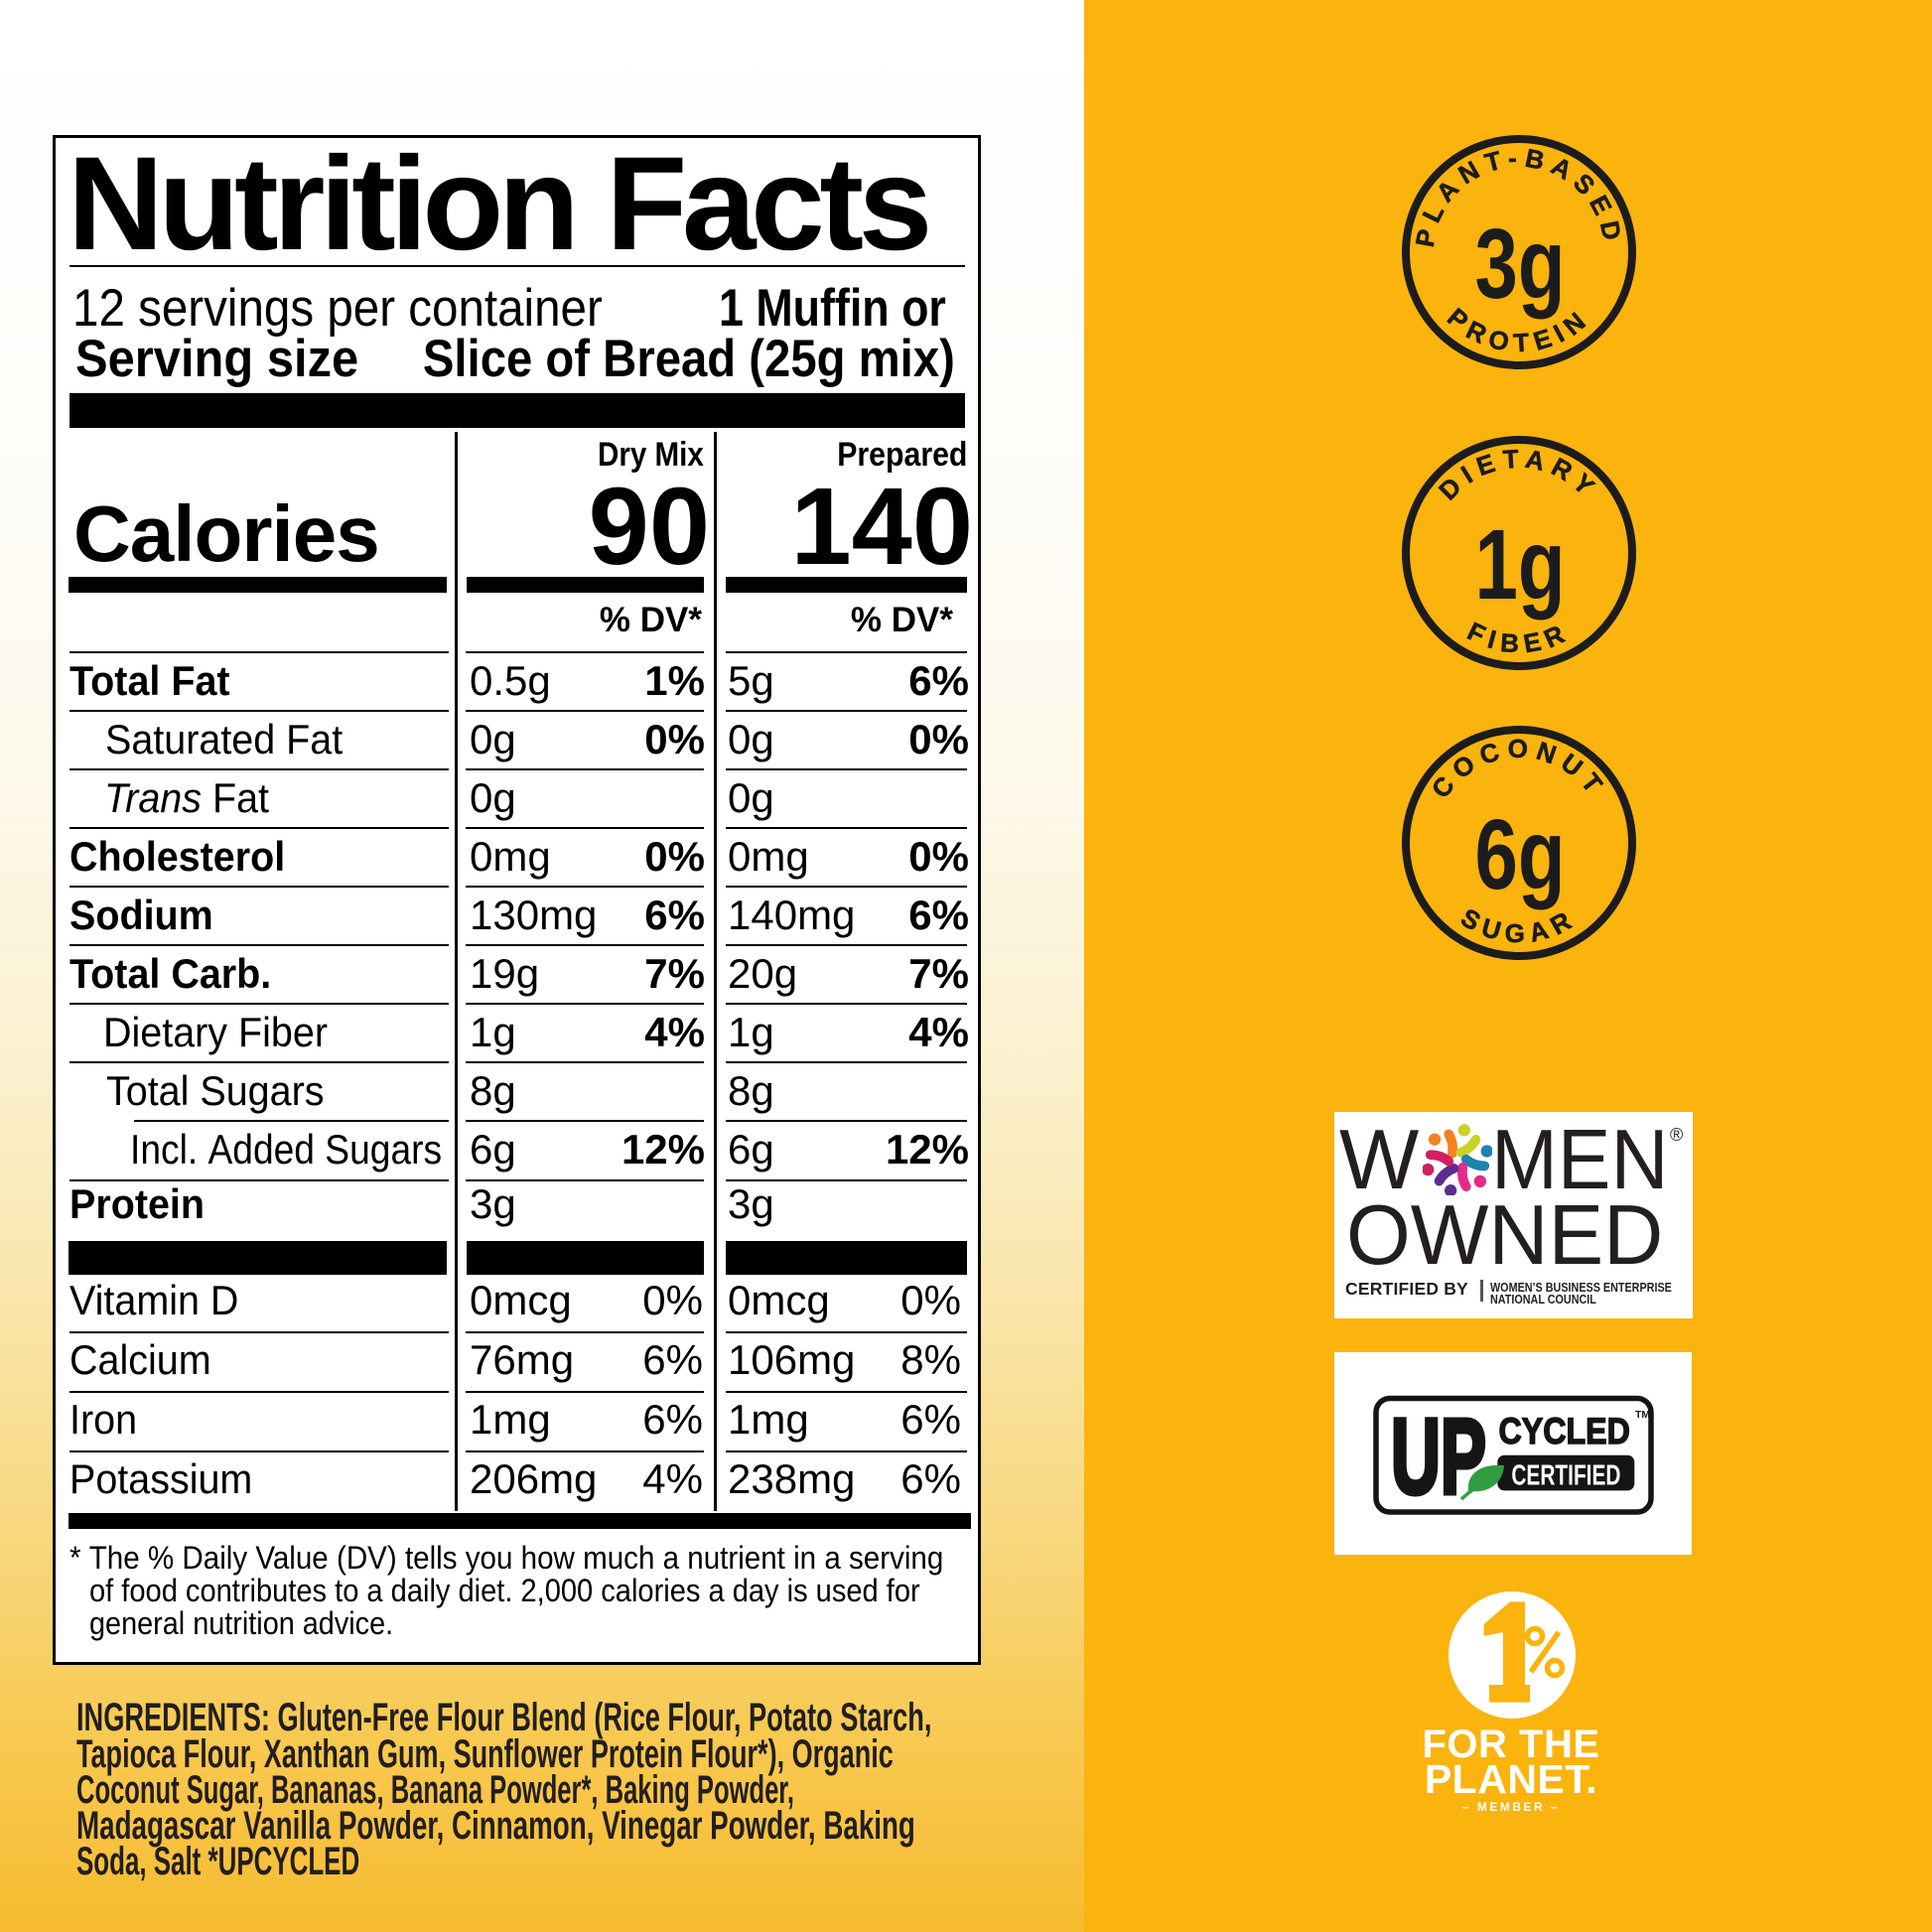 This screenshot has height=1932, width=1932. I want to click on svg-text: PLANET., so click(1511, 1779).